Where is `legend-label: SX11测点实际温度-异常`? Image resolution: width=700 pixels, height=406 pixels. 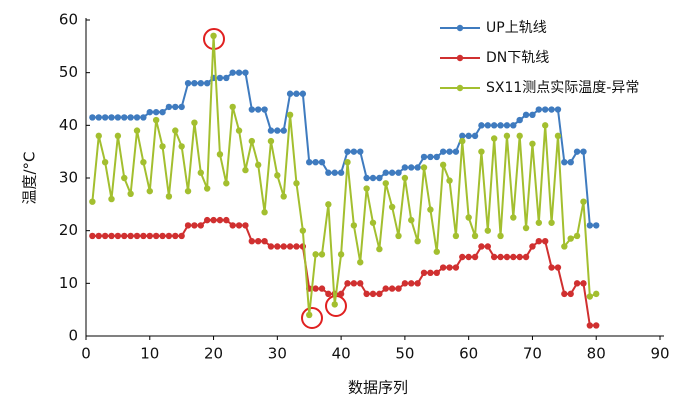
legend-label: SX11测点实际温度-异常 is located at coordinates (562, 88).